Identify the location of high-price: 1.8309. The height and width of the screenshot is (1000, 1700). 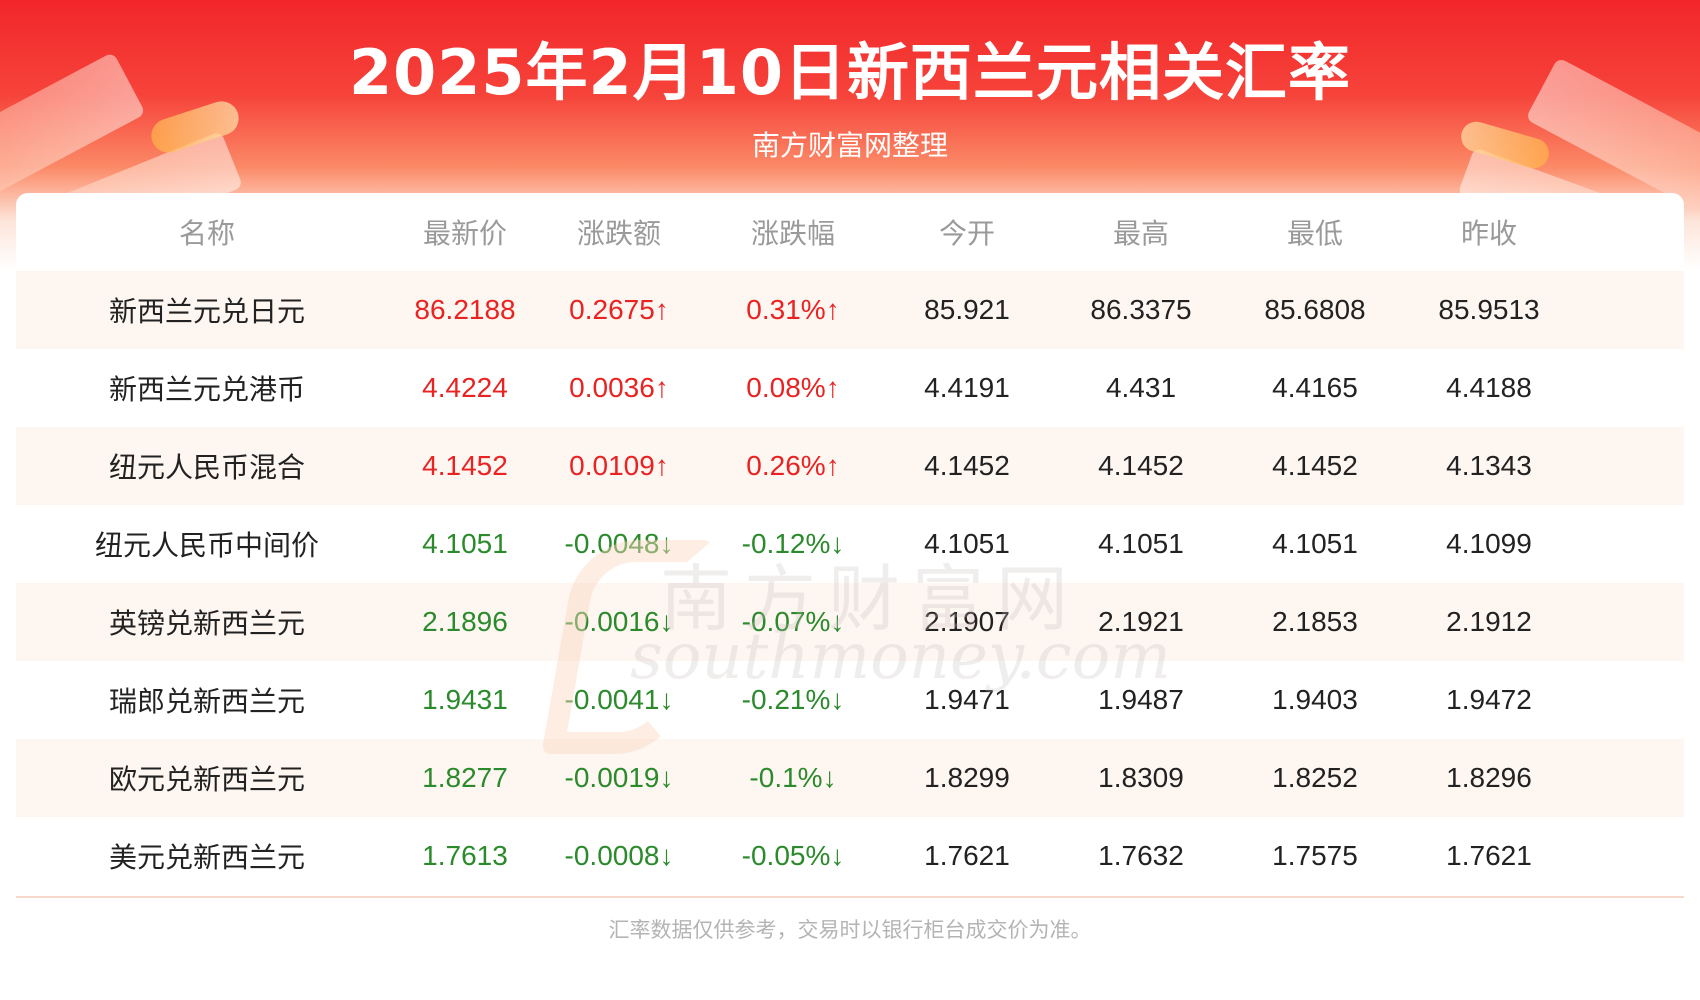
(1141, 777).